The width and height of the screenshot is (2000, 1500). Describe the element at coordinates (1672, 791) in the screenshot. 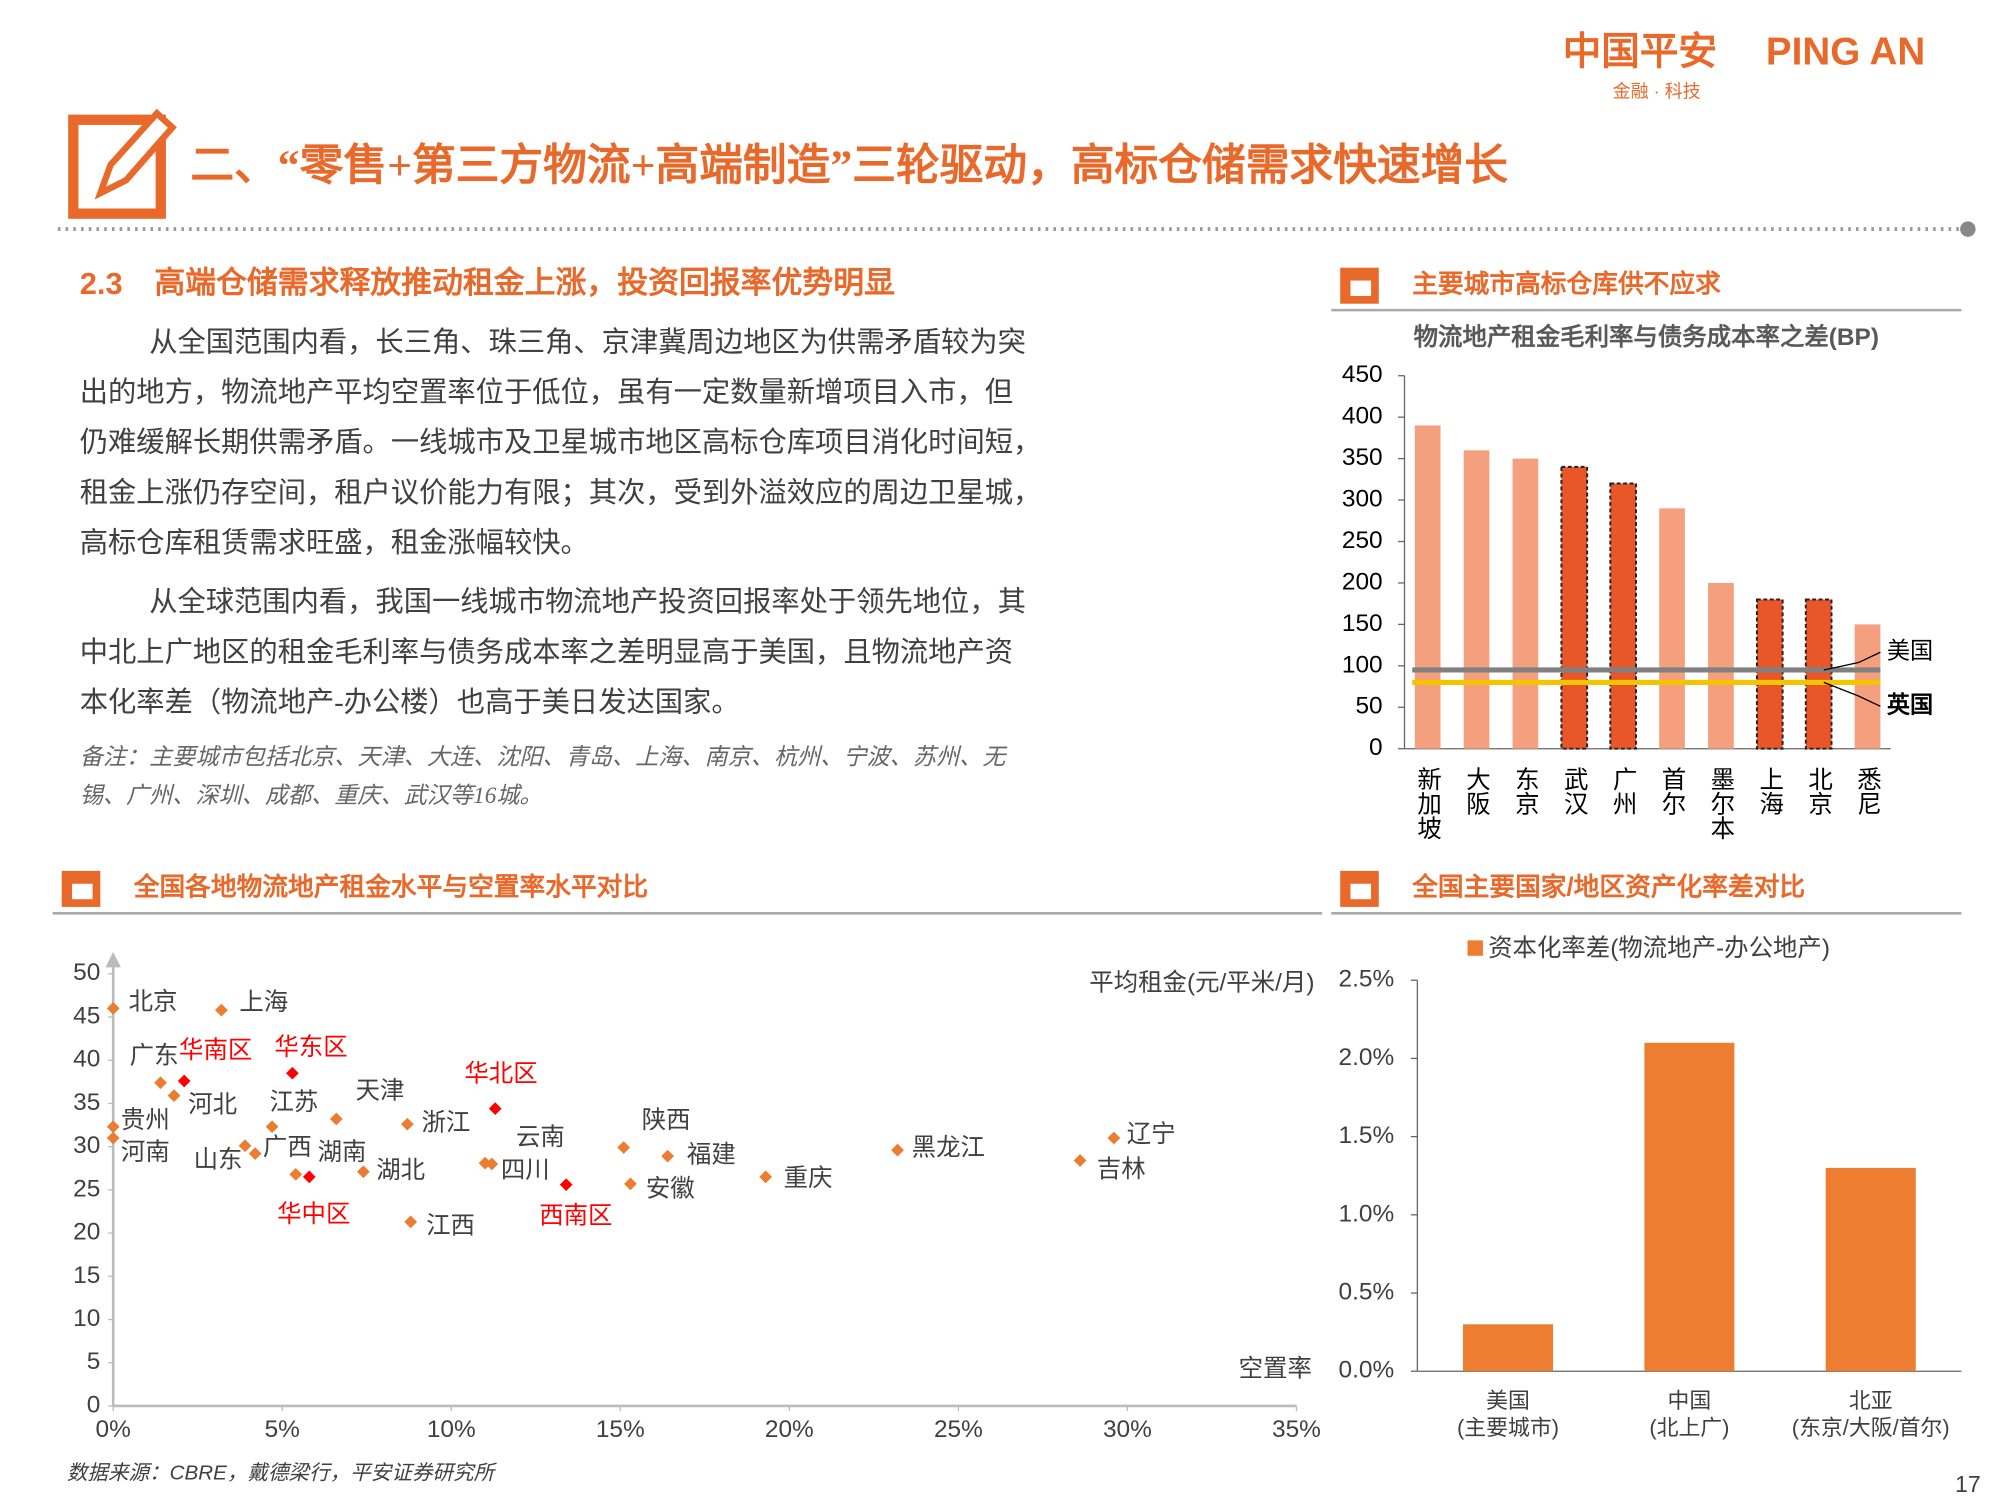

I see `x-tick-label: 首尔` at that location.